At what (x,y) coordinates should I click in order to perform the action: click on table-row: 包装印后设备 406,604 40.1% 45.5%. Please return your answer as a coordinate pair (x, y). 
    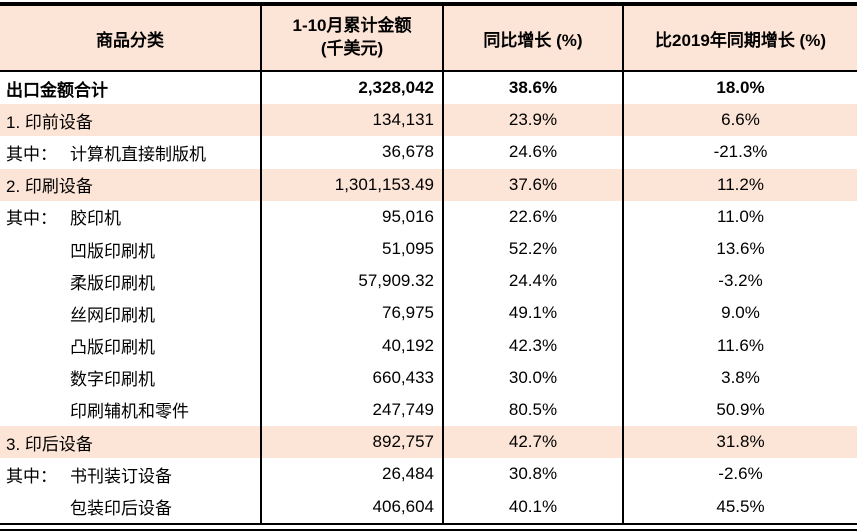
    Looking at the image, I should click on (428, 506).